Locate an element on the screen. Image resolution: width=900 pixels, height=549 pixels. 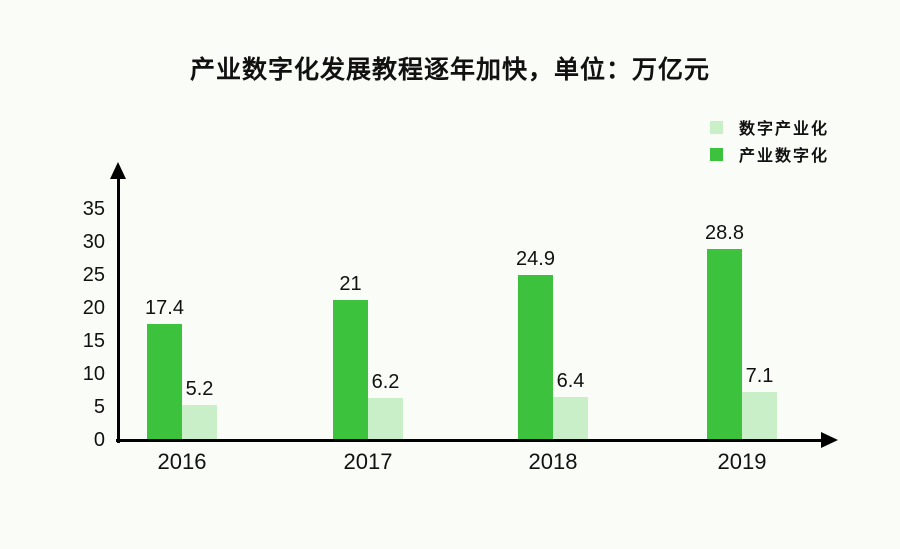
bar-产业数字化-2016 is located at coordinates (164, 381).